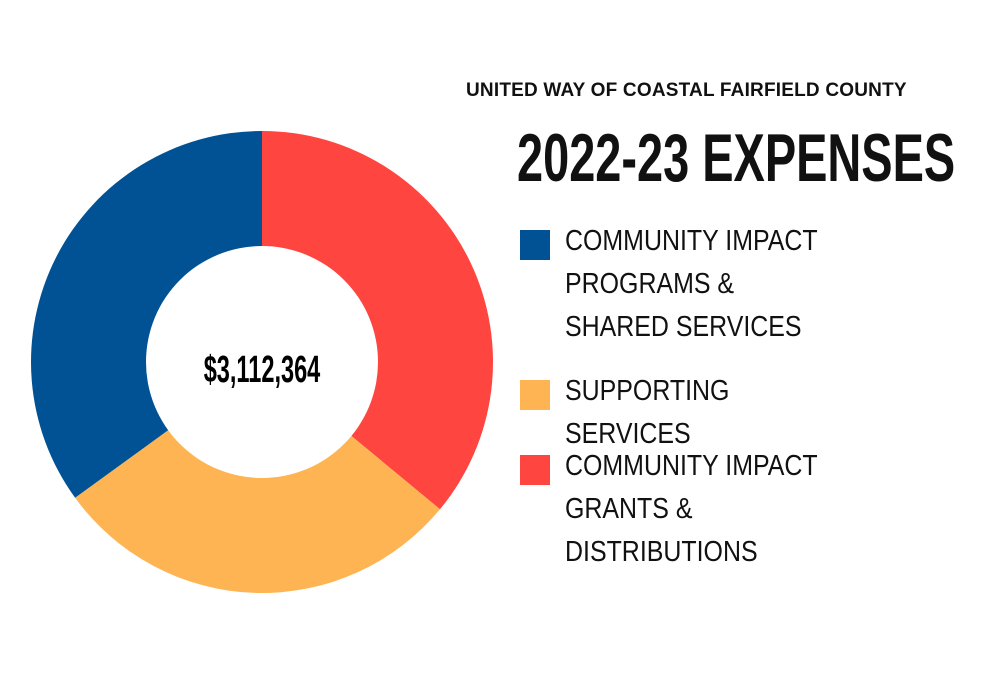 This screenshot has height=700, width=986. I want to click on legend-label-grants-distributions: COMMUNITY IMPACT GRANTS & DISTRIBUTIONS, so click(691, 509).